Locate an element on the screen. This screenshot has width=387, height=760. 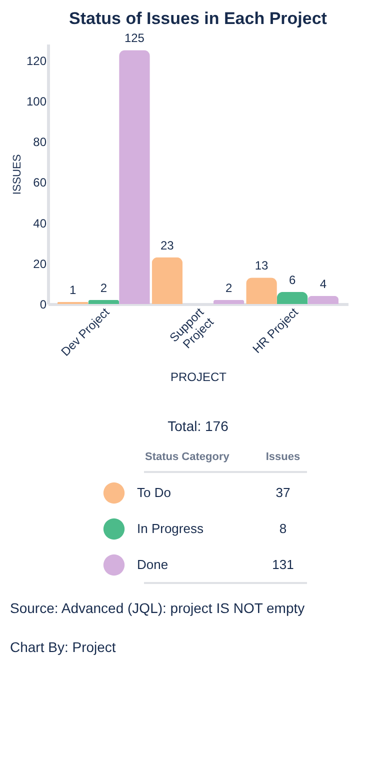
text: Total: 176 is located at coordinates (198, 426).